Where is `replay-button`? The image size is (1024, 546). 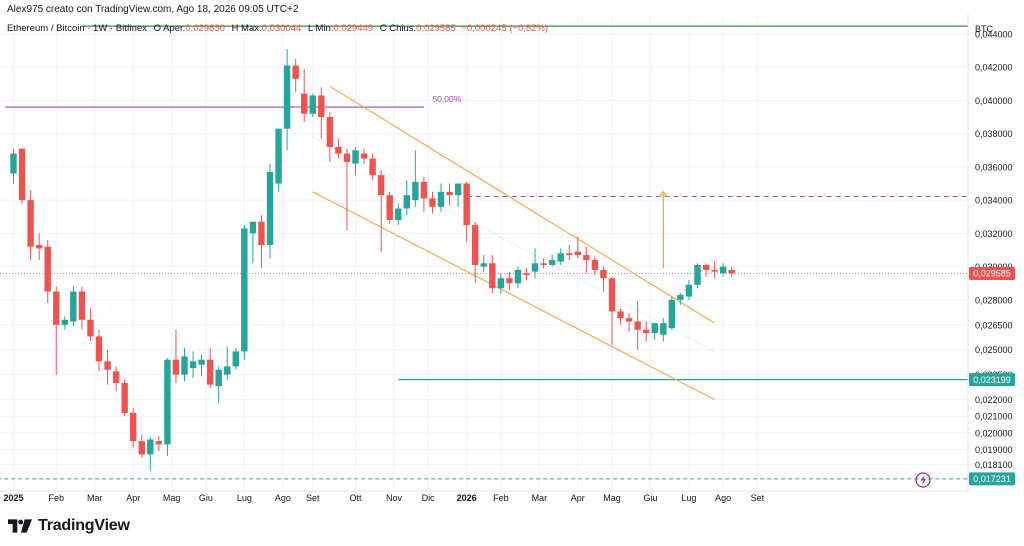
replay-button is located at coordinates (923, 480).